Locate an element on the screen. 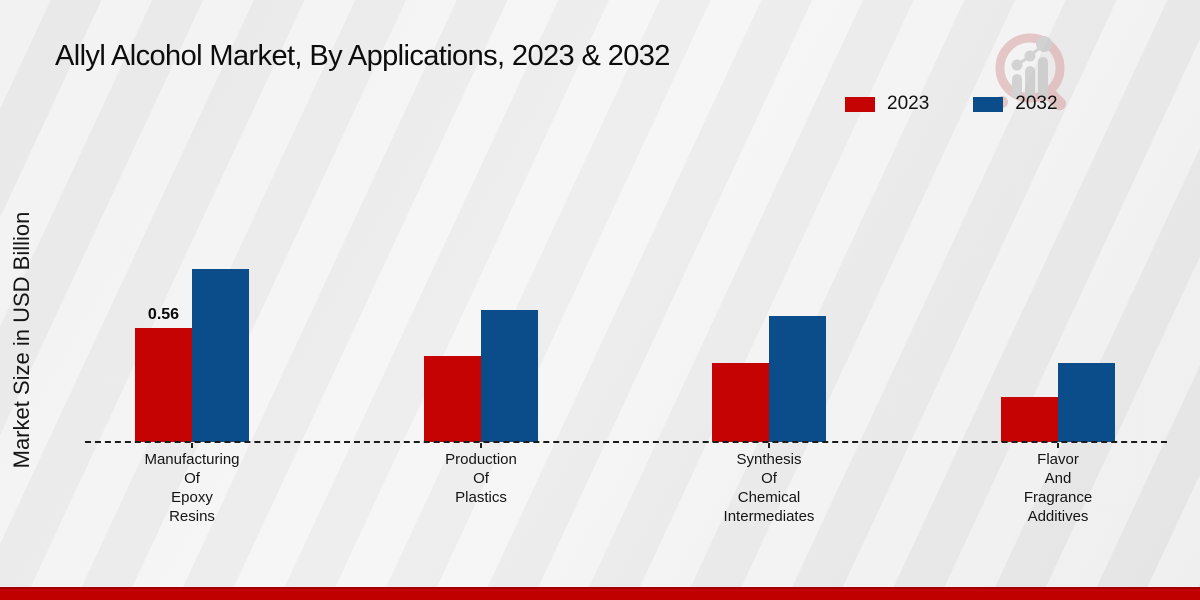 The image size is (1200, 600). data-label-2023: 0.56 is located at coordinates (163, 314).